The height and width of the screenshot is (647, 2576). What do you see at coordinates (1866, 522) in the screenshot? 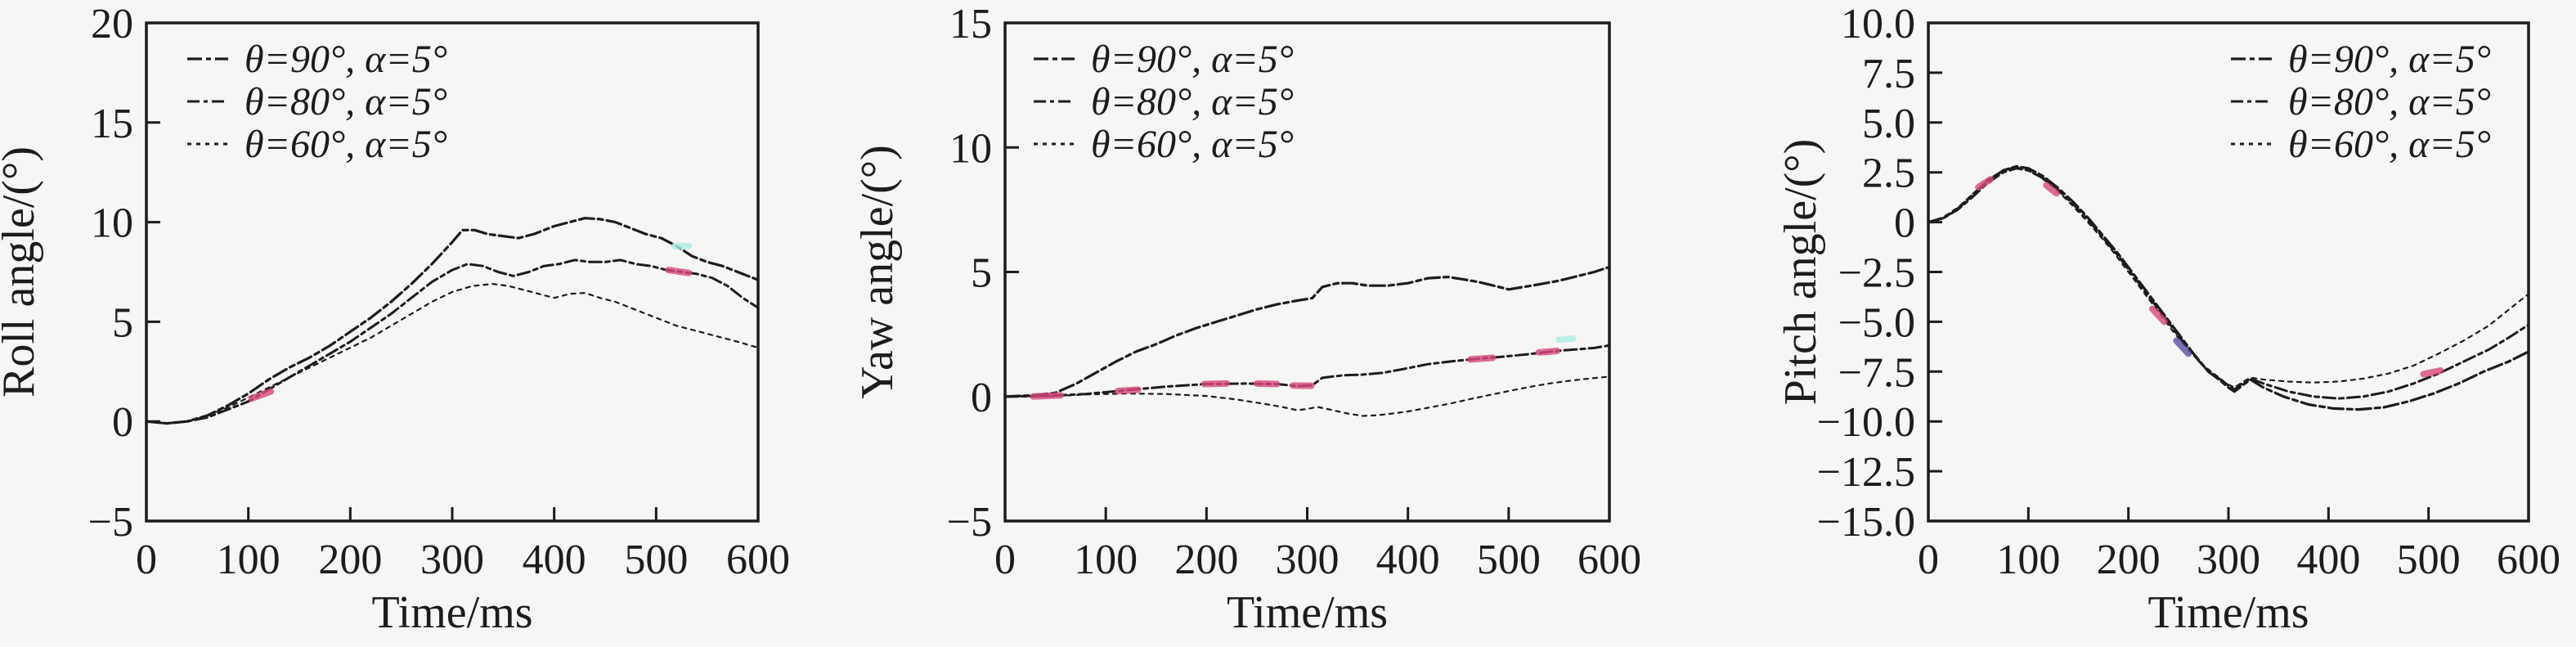
I see `y-tick-label: −15.0` at bounding box center [1866, 522].